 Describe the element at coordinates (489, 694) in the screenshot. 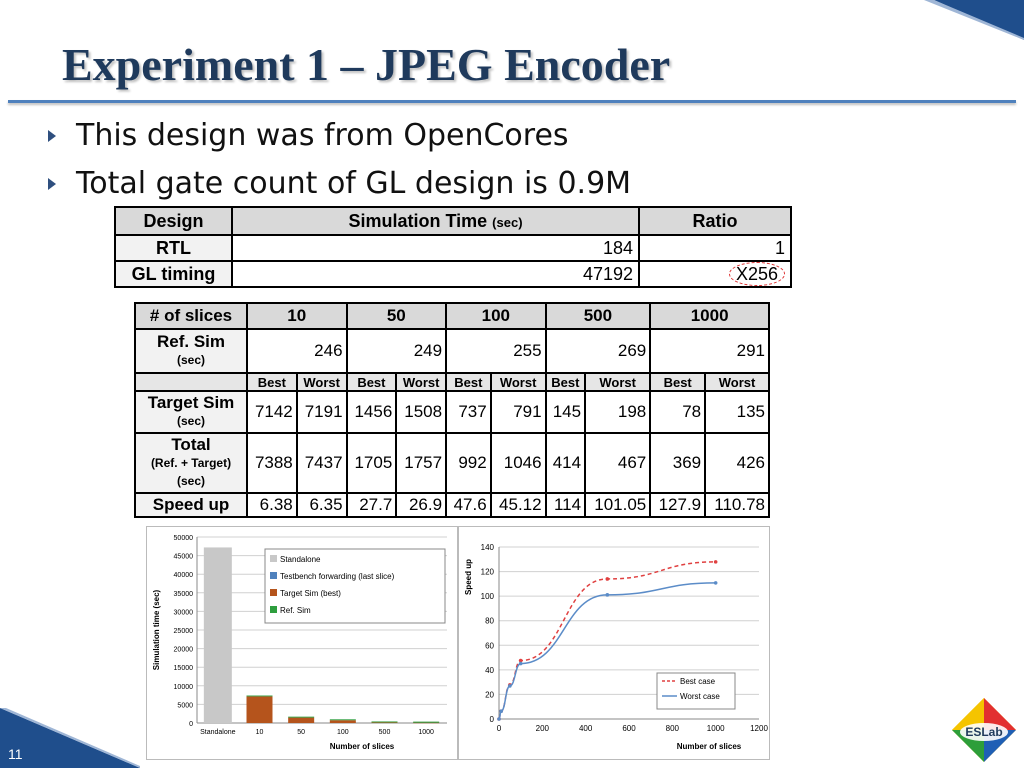

I see `y-tick-label: 20` at that location.